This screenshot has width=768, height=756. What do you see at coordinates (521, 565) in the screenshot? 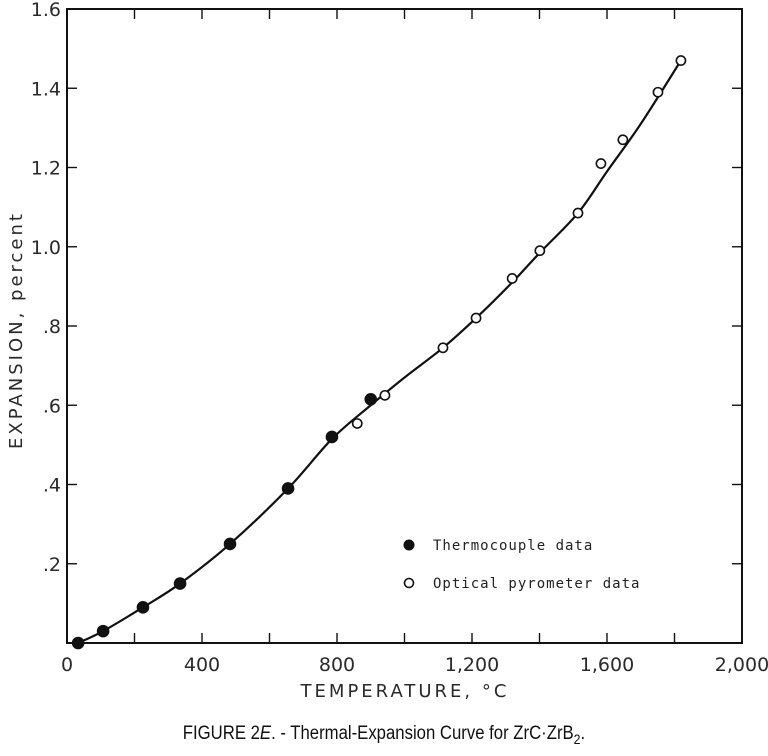
I see `legend: Thermocouple data Optical pyrometer data` at bounding box center [521, 565].